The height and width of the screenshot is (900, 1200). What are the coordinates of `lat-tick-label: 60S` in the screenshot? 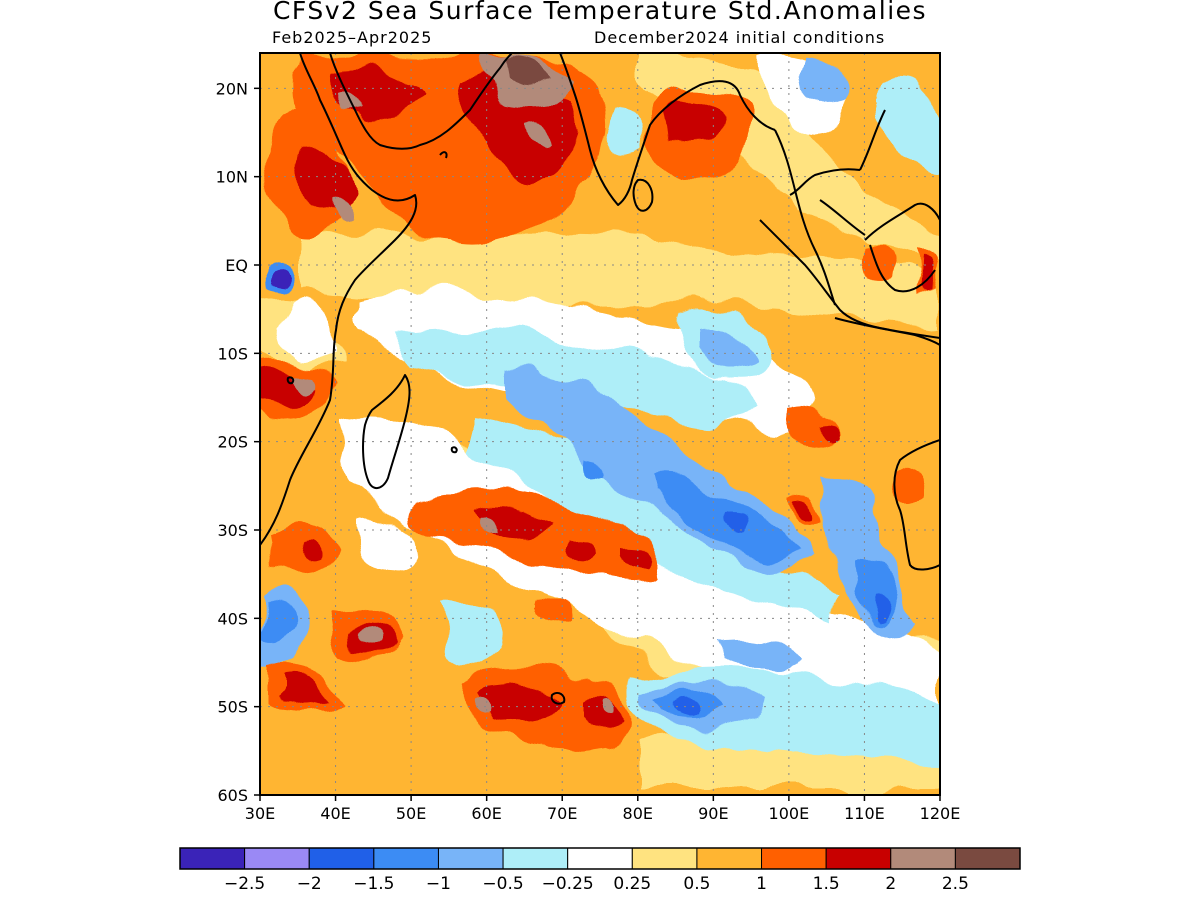 It's located at (232, 795).